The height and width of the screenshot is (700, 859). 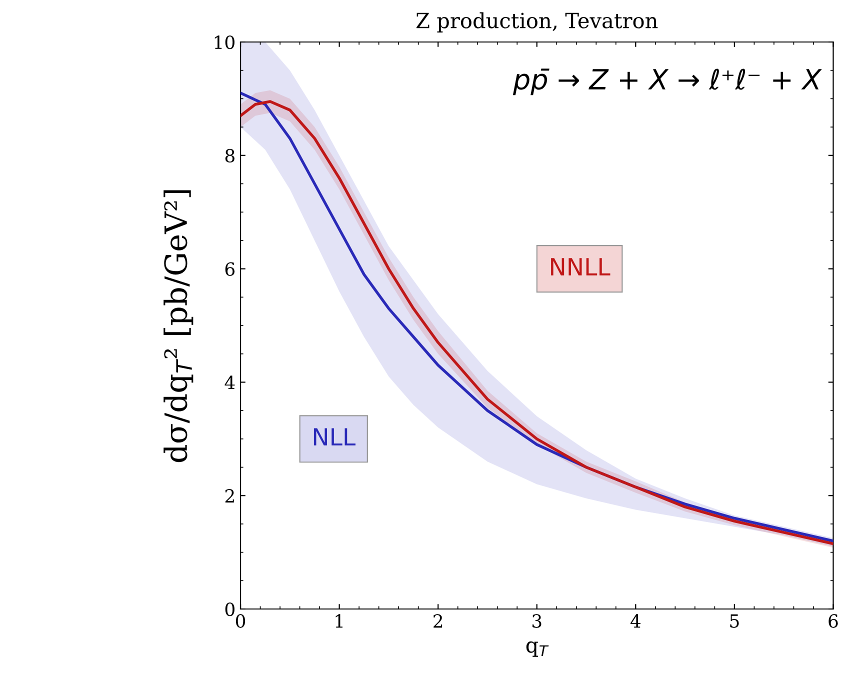 I want to click on text: NNLL, so click(x=580, y=267).